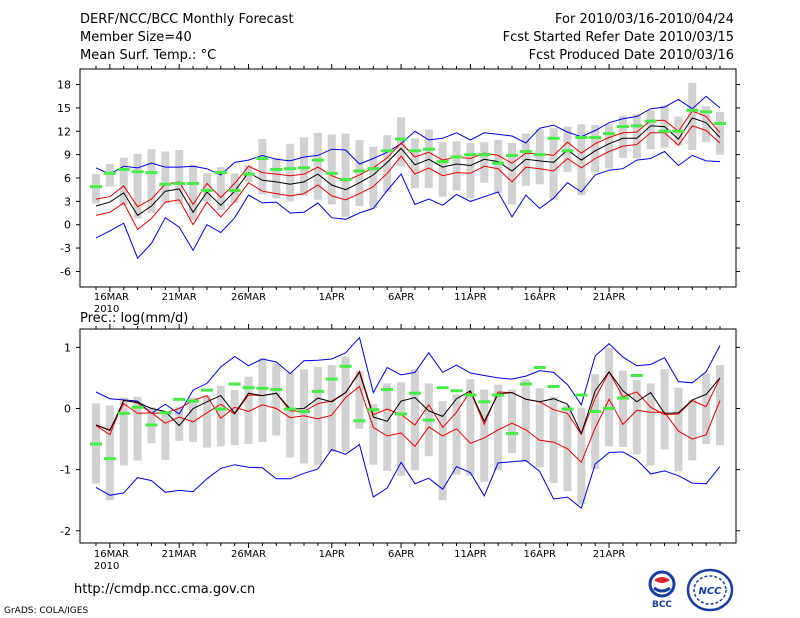 This screenshot has height=618, width=800. What do you see at coordinates (46, 611) in the screenshot?
I see `grads-credit: GrADS: COLA/IGES` at bounding box center [46, 611].